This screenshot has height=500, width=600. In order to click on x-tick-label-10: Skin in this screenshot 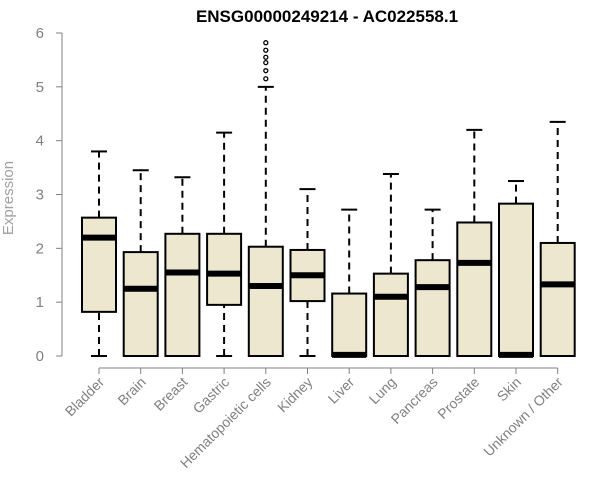, I will do `click(509, 389)`.